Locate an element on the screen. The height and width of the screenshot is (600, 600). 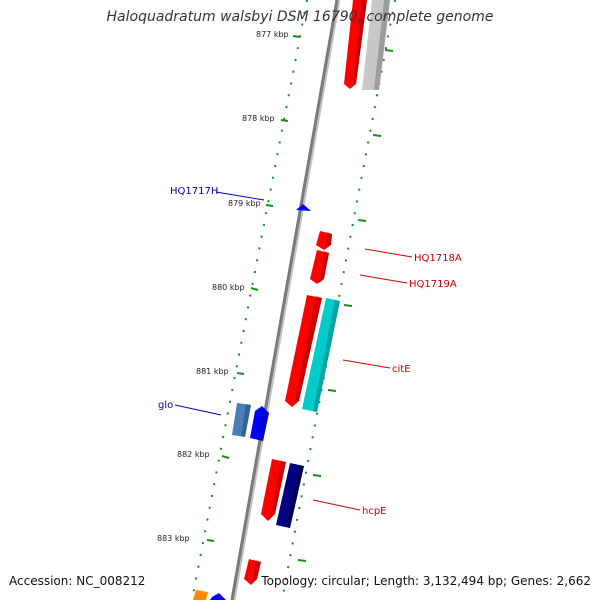
callout-glo is located at coordinates (198, 410).